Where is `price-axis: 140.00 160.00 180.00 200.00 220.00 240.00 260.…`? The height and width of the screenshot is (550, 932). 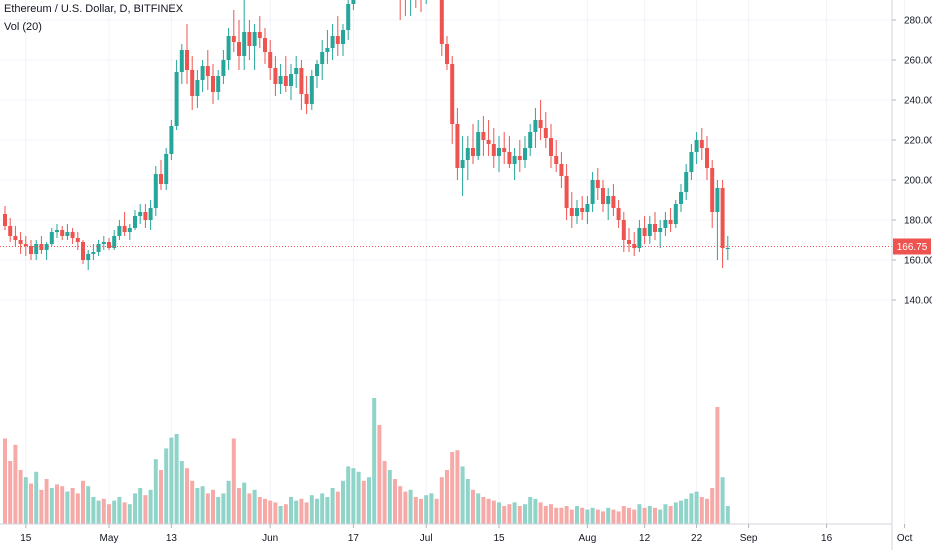
price-axis: 140.00 160.00 180.00 200.00 220.00 240.00 260.… is located at coordinates (911, 275).